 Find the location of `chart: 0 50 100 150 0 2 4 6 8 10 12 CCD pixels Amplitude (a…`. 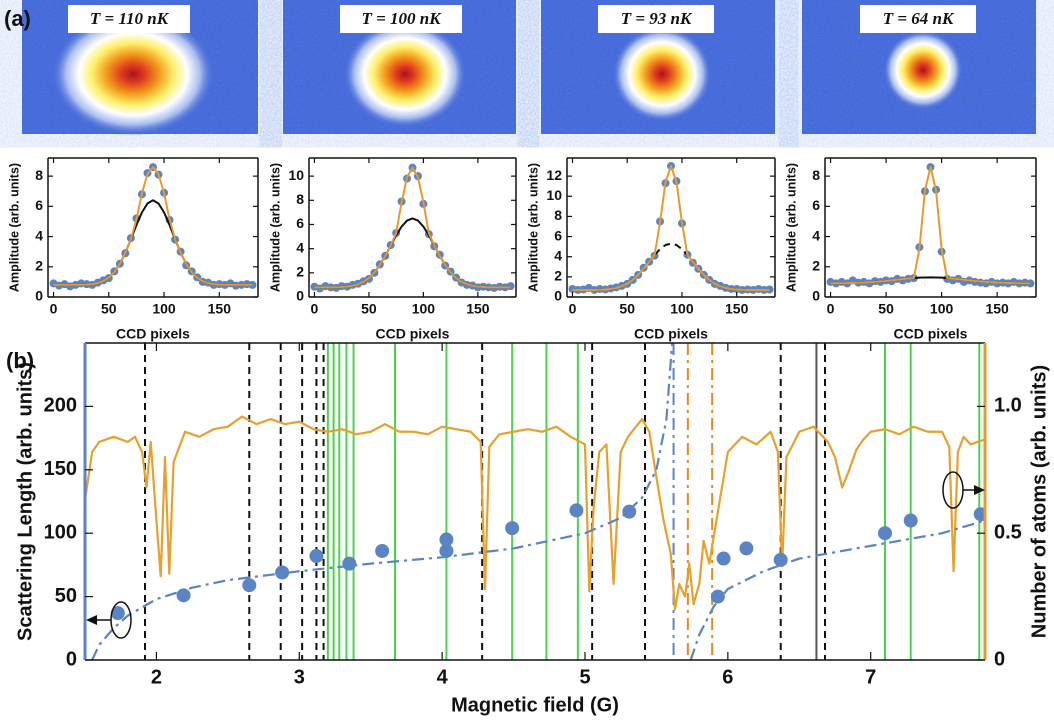

chart: 0 50 100 150 0 2 4 6 8 10 12 CCD pixels Amplitude (a… is located at coordinates (651, 249).